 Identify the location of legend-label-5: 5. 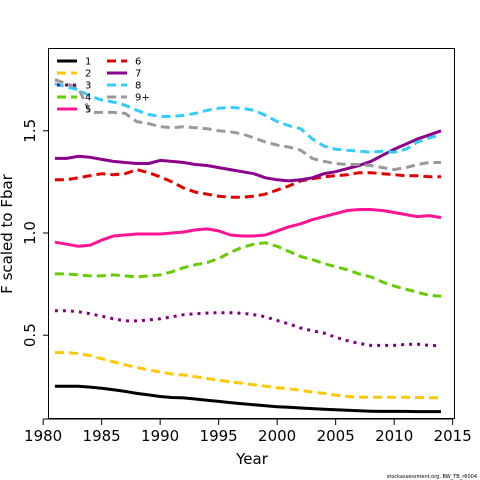
(88, 110).